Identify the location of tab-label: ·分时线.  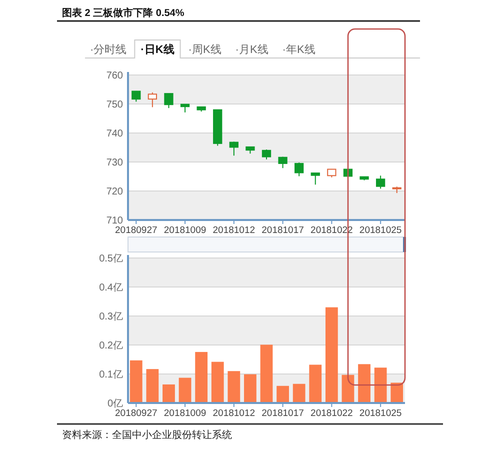
(108, 50).